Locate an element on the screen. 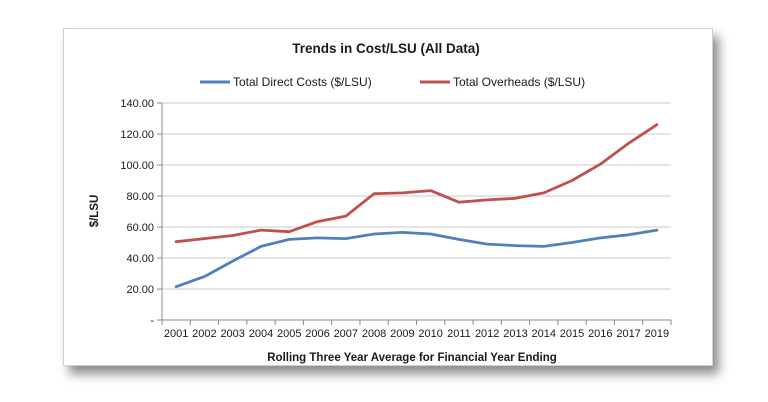 This screenshot has width=768, height=402. x-tick-label: 2012 is located at coordinates (487, 334).